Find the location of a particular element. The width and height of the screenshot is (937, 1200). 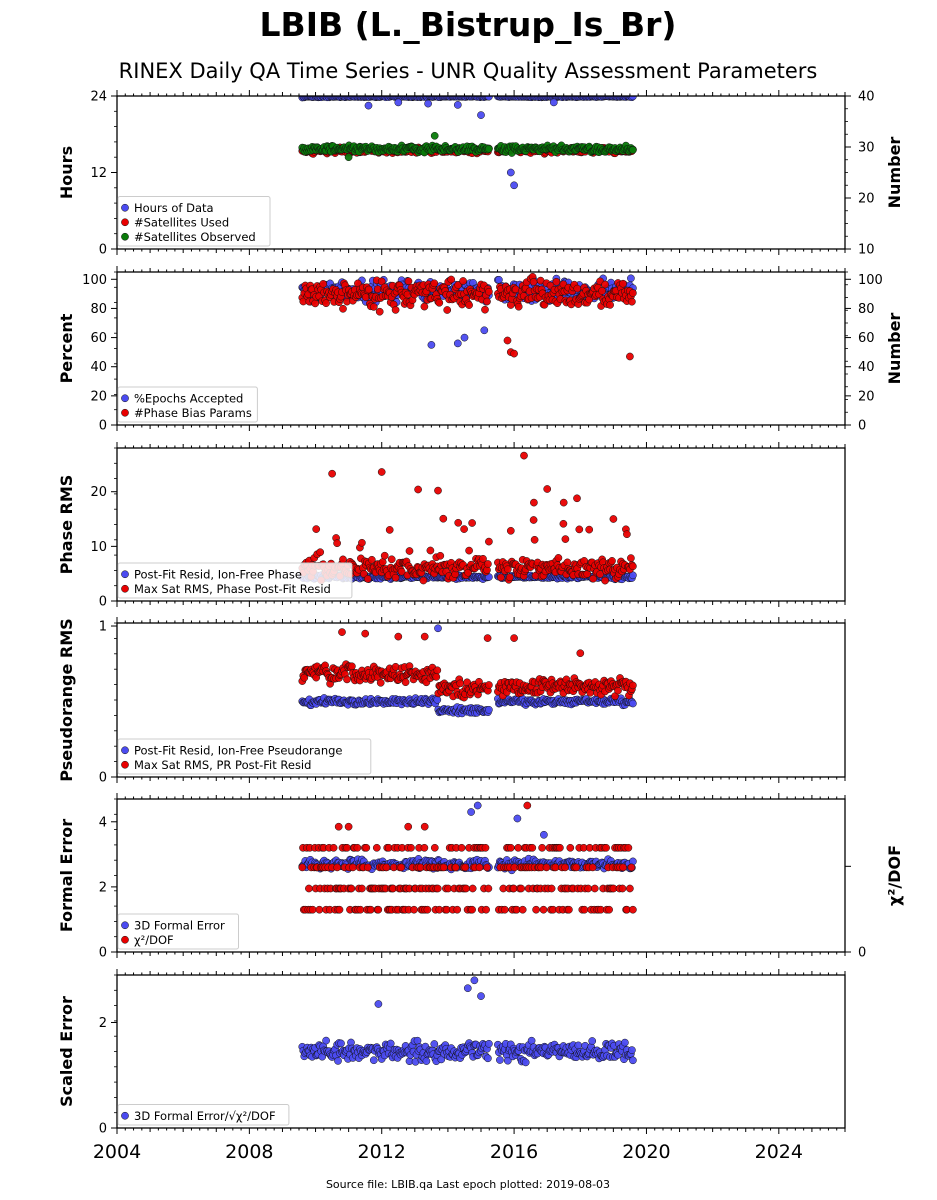

x-ticks-formal is located at coordinates (481, 875).